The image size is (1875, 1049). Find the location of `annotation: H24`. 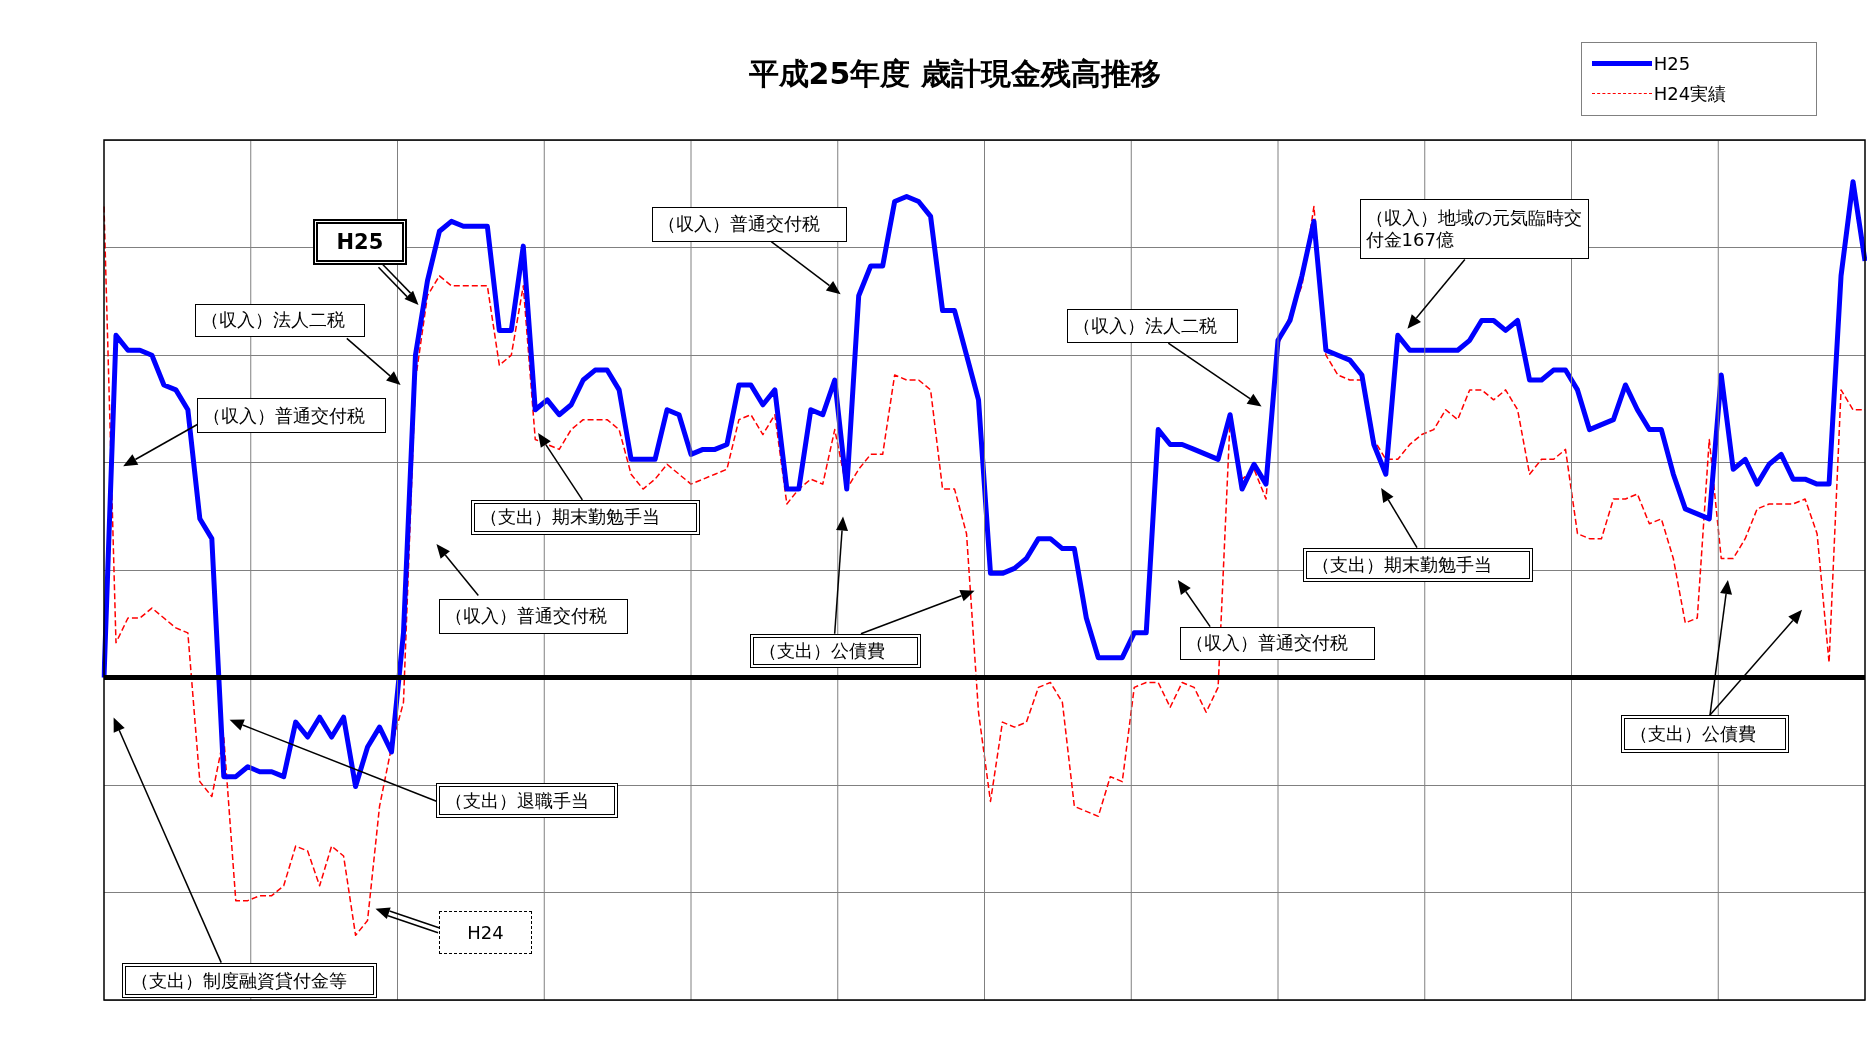

annotation: H24 is located at coordinates (485, 933).